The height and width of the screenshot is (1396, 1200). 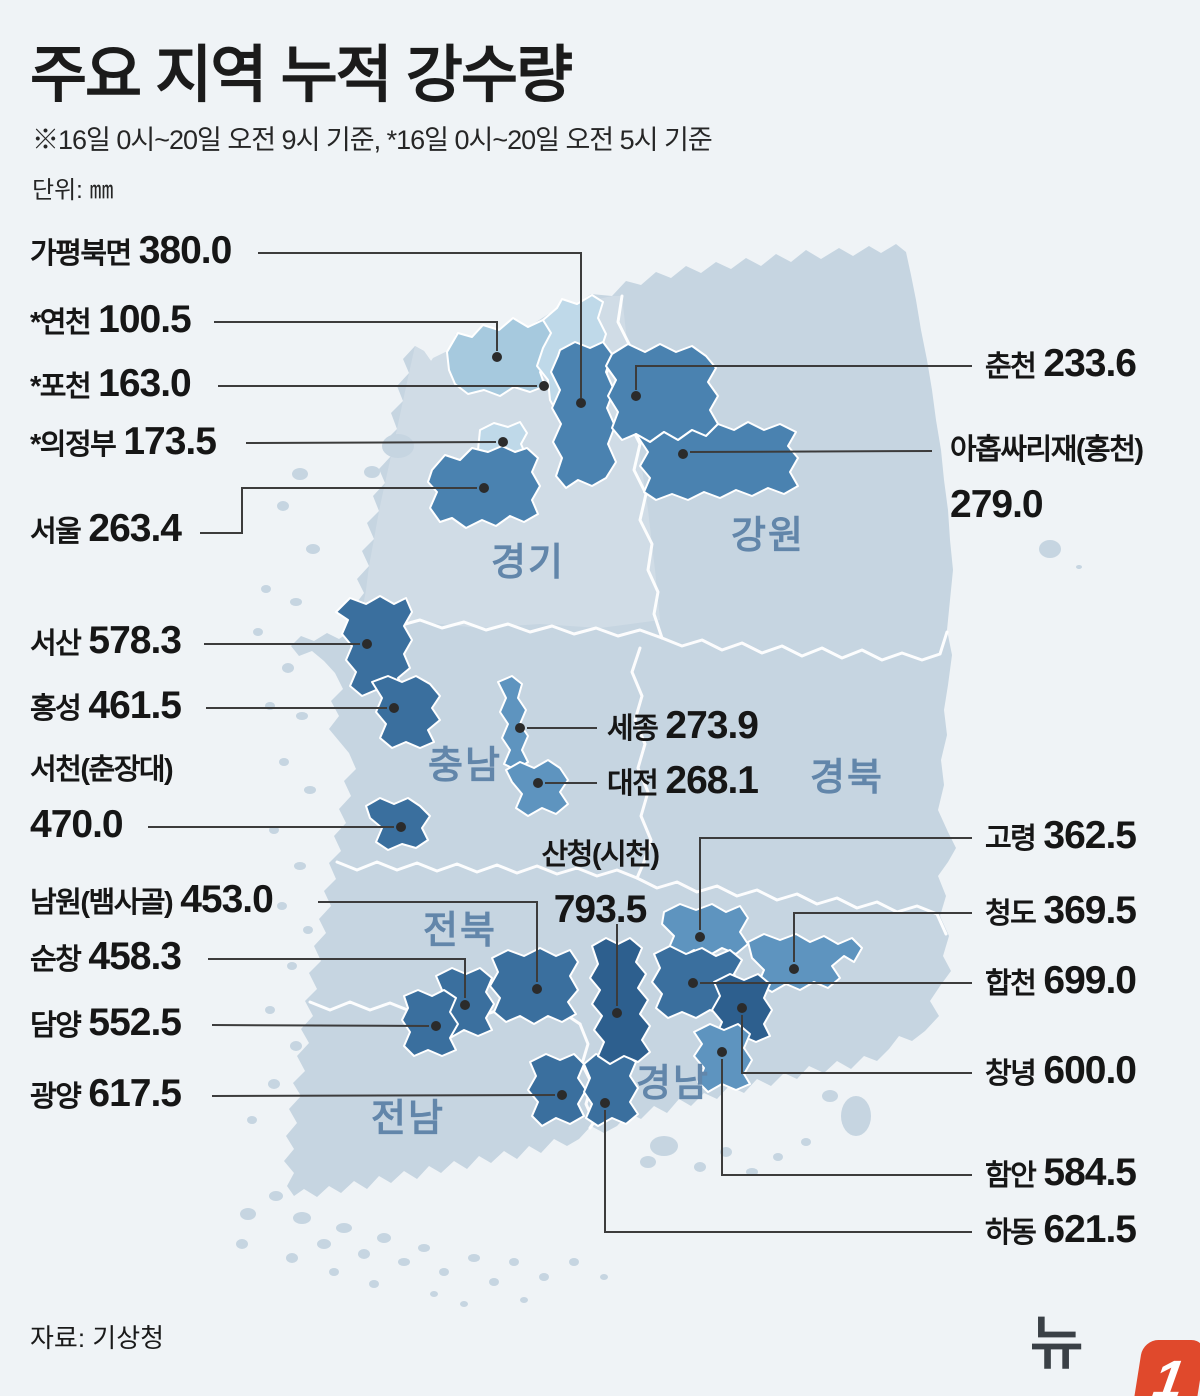 What do you see at coordinates (856, 1044) in the screenshot?
I see `leader-changnyeong` at bounding box center [856, 1044].